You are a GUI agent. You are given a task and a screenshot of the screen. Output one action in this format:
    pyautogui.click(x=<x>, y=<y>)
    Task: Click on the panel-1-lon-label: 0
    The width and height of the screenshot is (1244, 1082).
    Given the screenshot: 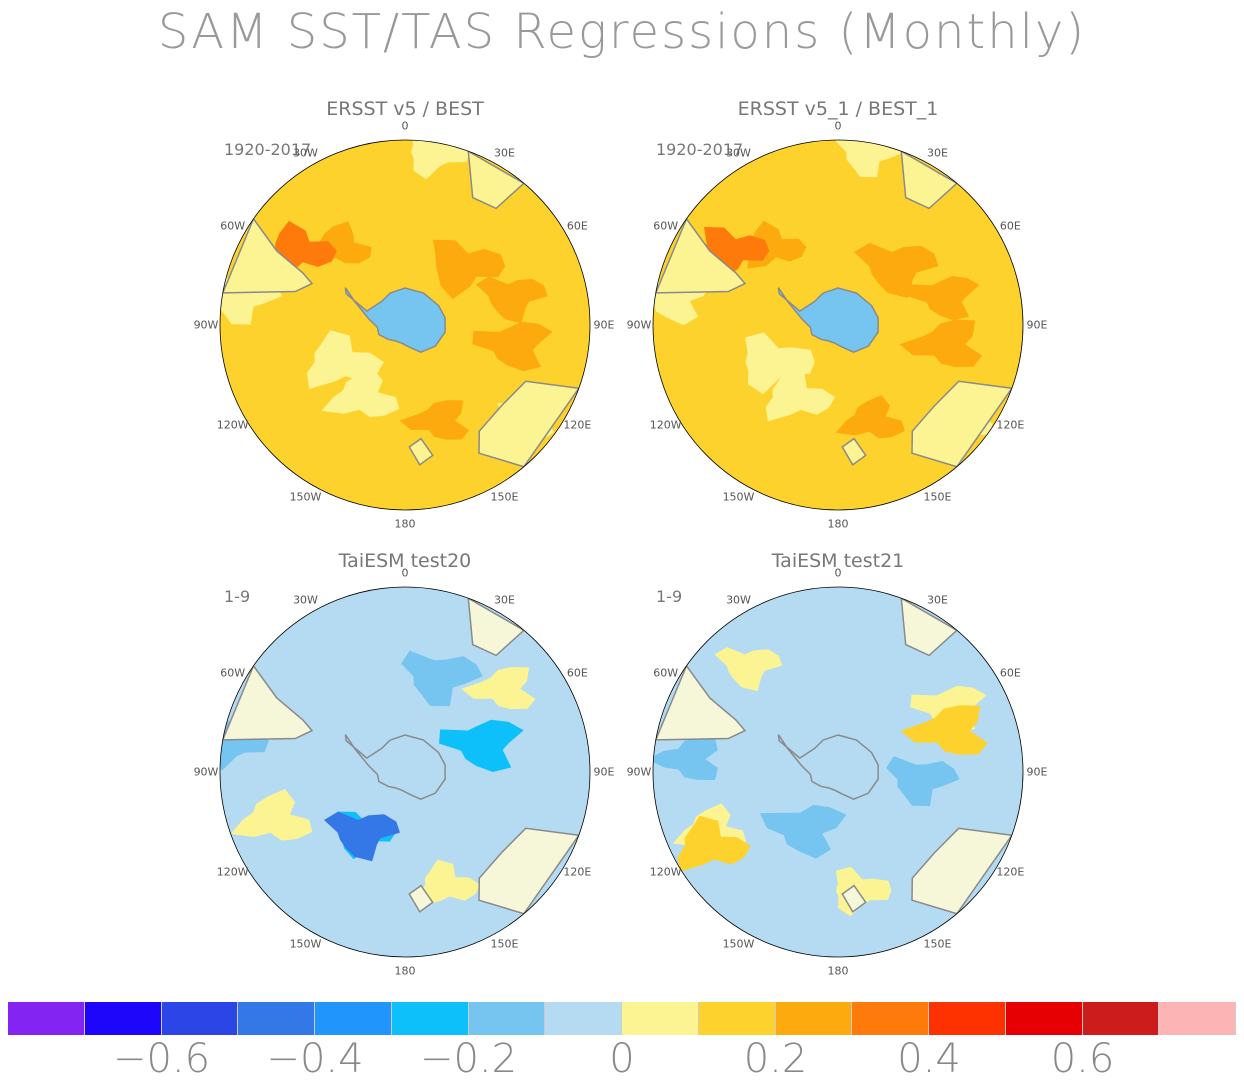 What is the action you would take?
    pyautogui.click(x=405, y=126)
    